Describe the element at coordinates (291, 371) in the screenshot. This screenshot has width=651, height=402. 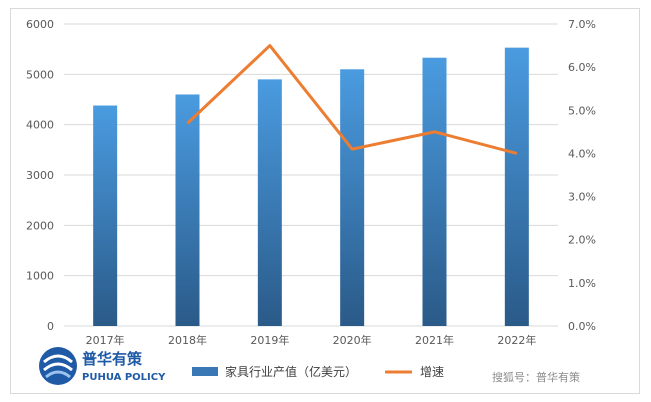
I see `legend-label-bar: 家具行业产值（亿美元）` at that location.